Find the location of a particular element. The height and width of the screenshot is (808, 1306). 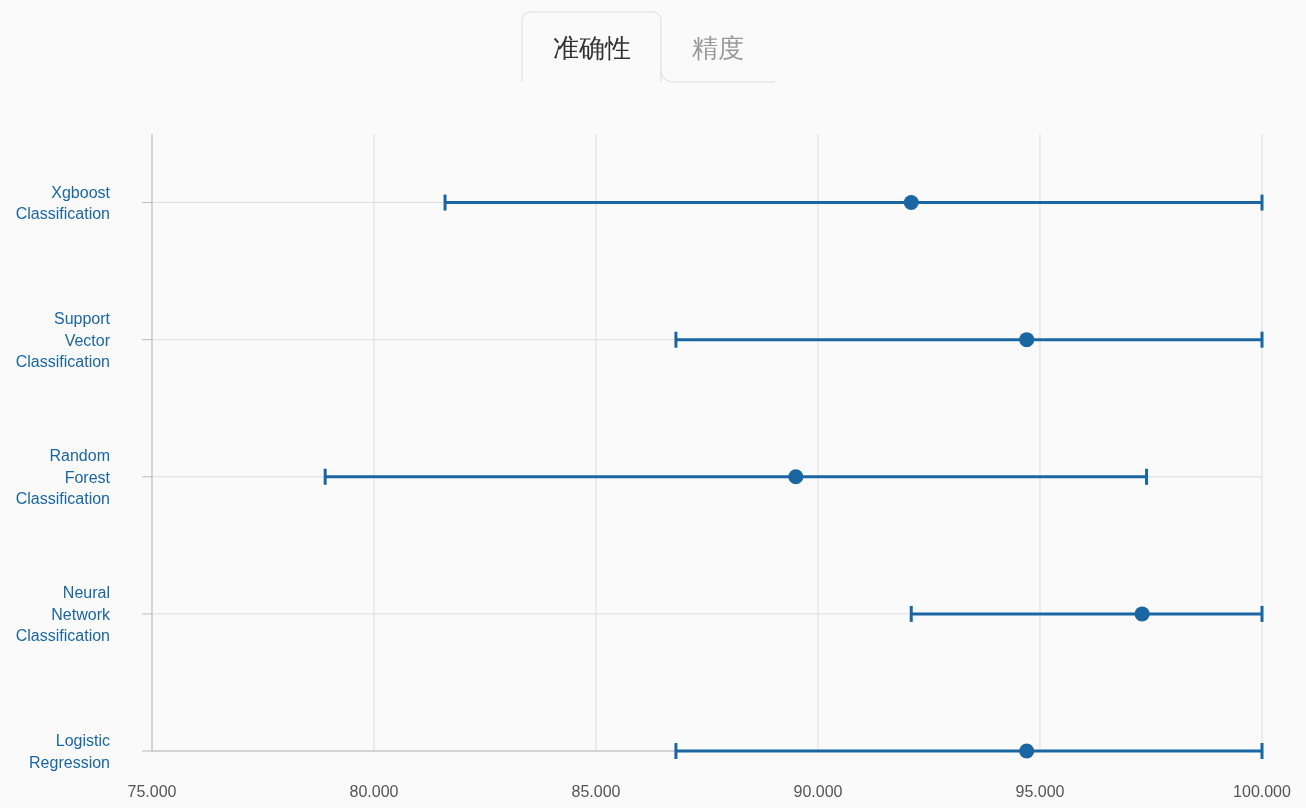

x-tick-label: 100.000 is located at coordinates (1262, 791).